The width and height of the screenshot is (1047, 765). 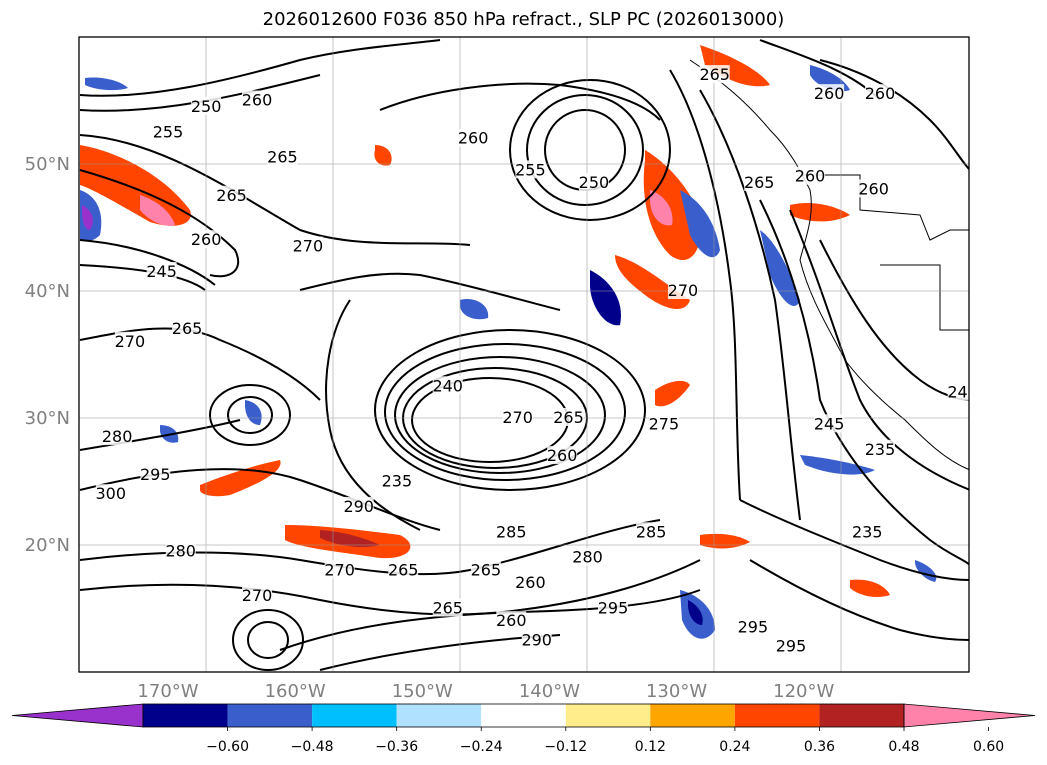 What do you see at coordinates (565, 747) in the screenshot?
I see `colorbar-tick-label: −0.12` at bounding box center [565, 747].